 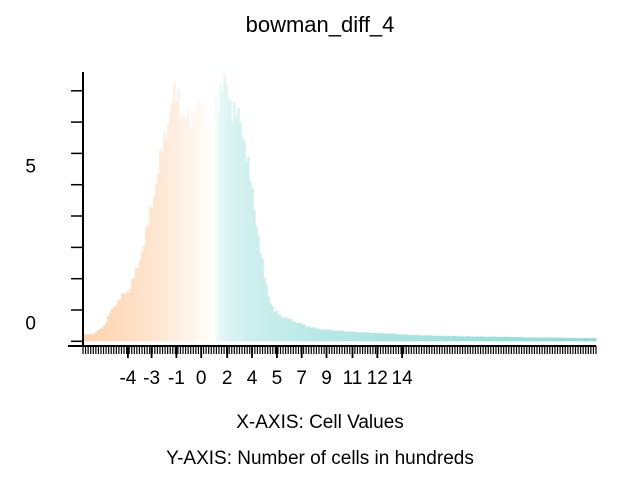 I want to click on y-axis-label: Y-AXIS: Number of cells in hundreds, so click(x=320, y=458).